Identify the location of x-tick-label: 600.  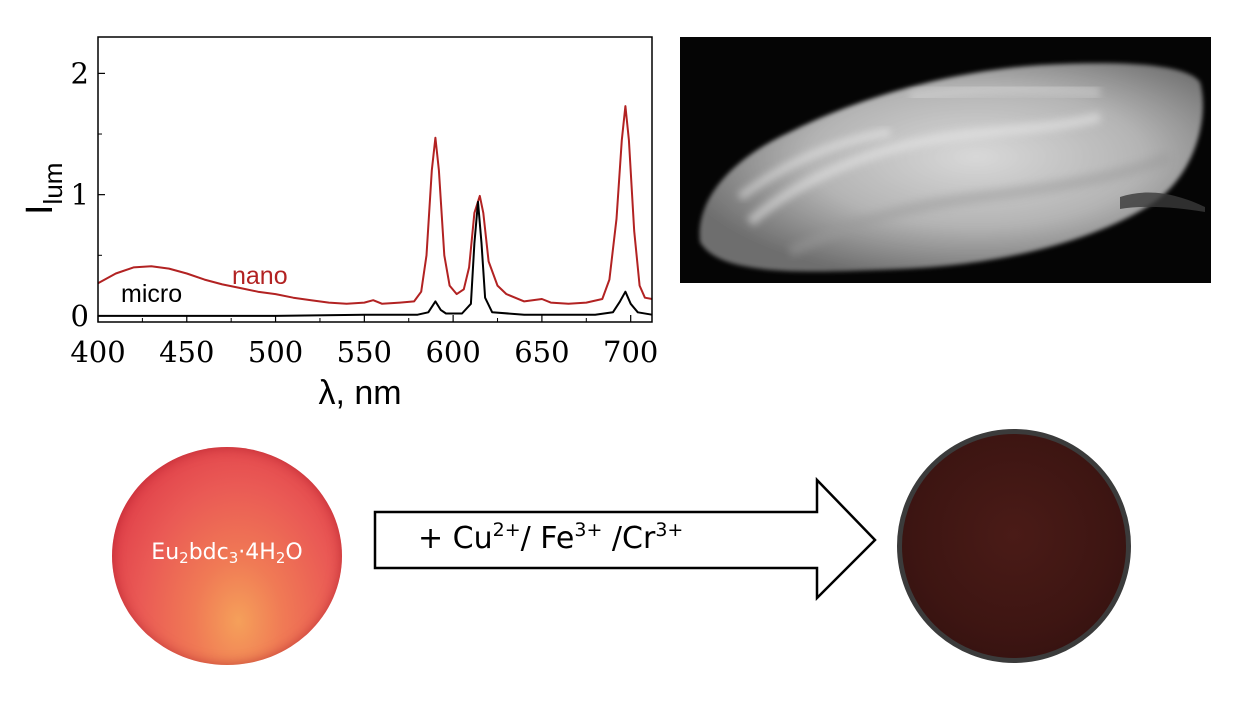
(452, 352).